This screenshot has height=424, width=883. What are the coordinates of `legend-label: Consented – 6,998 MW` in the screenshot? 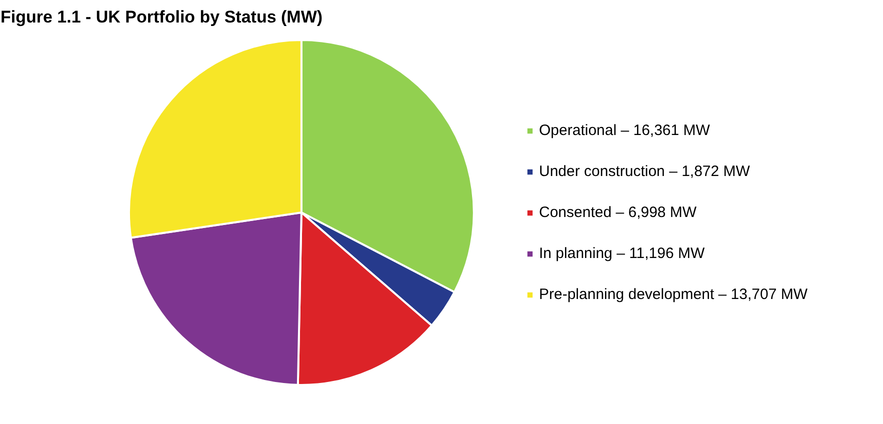 It's located at (618, 212).